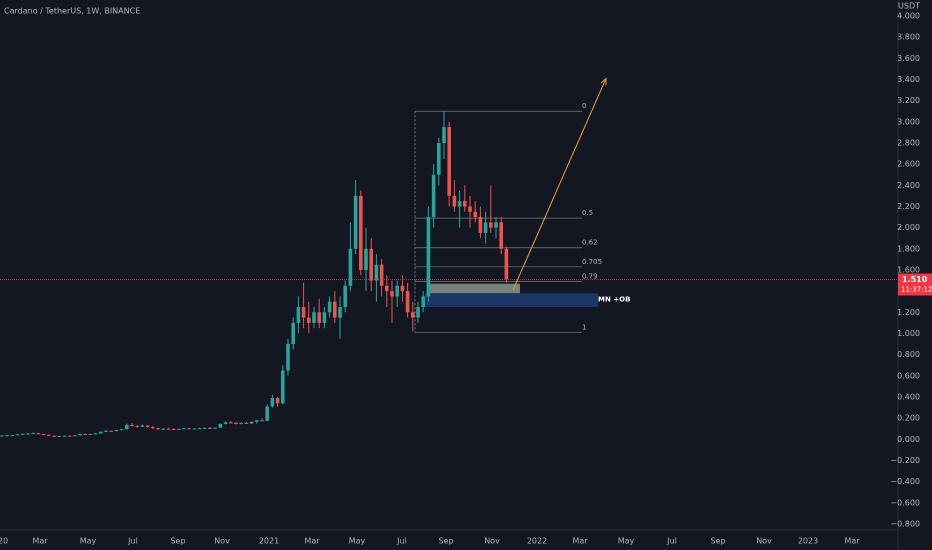 This screenshot has height=550, width=932. What do you see at coordinates (590, 243) in the screenshot?
I see `fib-level-label: 0.62` at bounding box center [590, 243].